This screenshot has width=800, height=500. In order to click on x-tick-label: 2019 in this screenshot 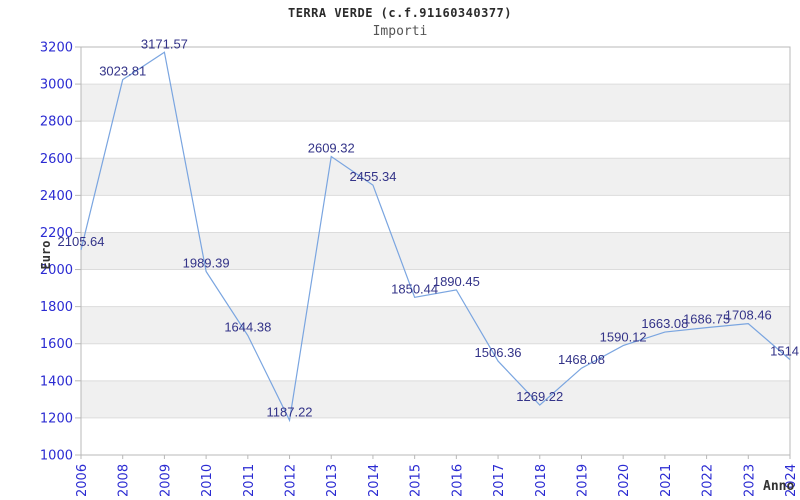, I will do `click(582, 480)`.